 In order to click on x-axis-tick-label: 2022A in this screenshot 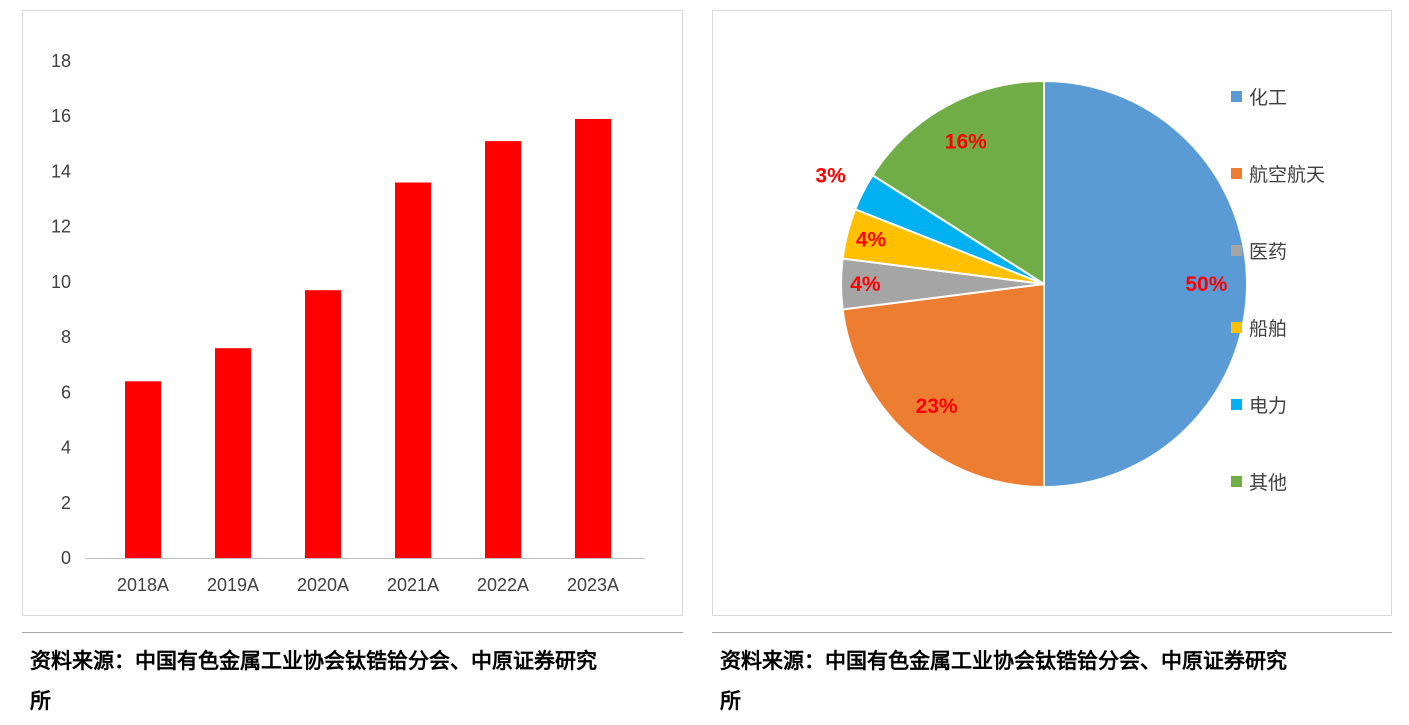, I will do `click(503, 585)`.